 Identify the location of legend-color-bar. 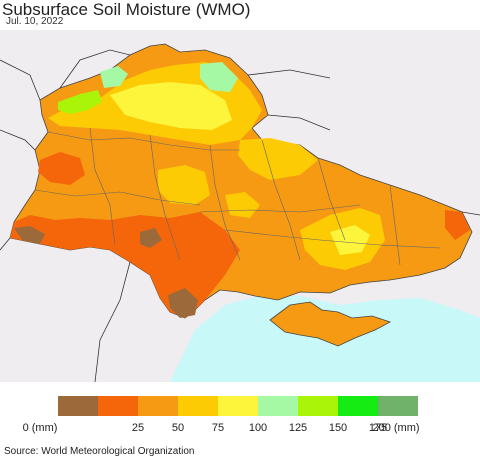
(238, 406).